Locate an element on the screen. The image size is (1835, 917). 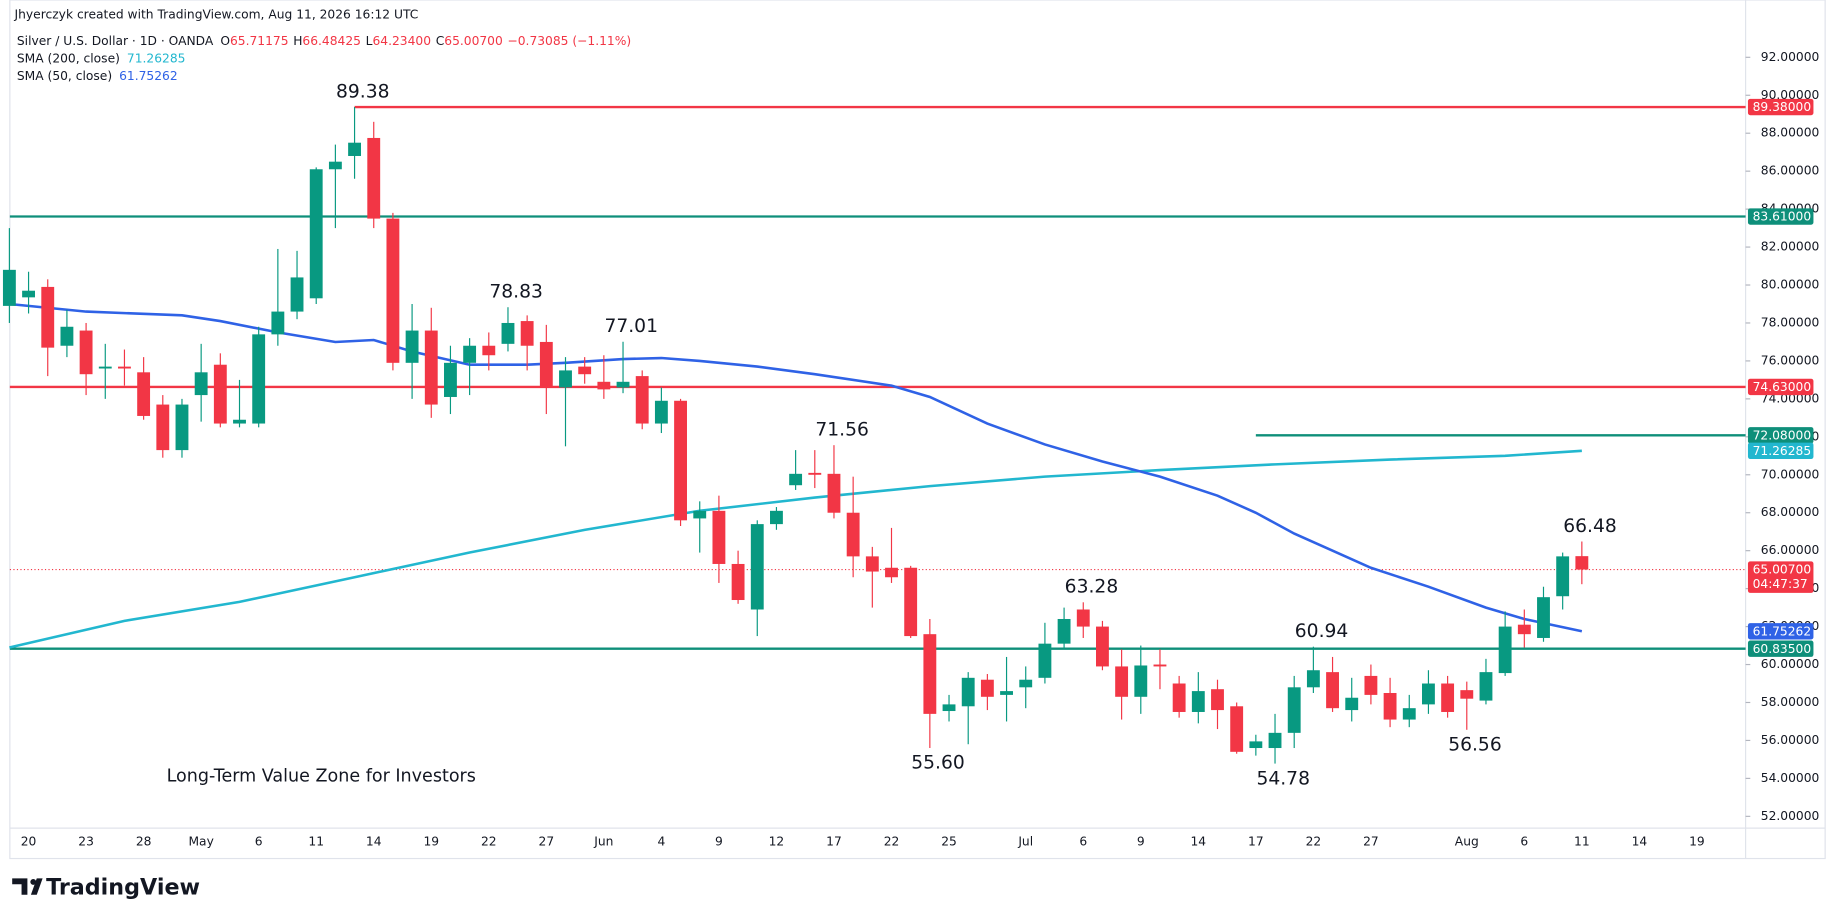
symbol-title: Silver / U.S. Dollar · 1D · OANDA is located at coordinates (115, 40).